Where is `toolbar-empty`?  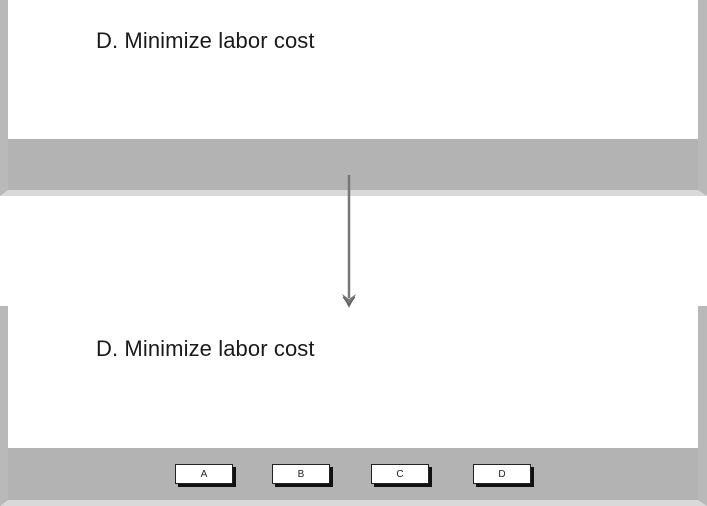
toolbar-empty is located at coordinates (353, 164).